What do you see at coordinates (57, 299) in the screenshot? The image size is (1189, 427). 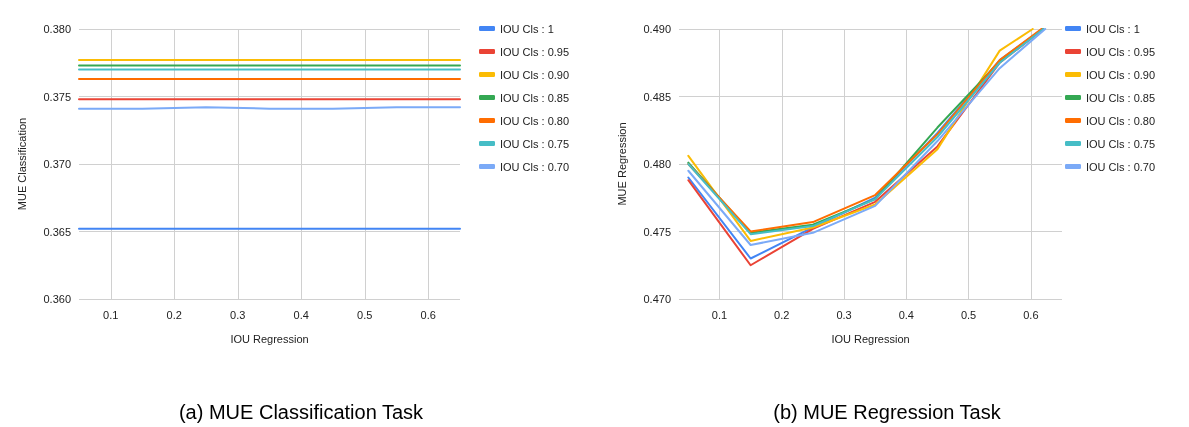 I see `y-tick-label: 0.360` at bounding box center [57, 299].